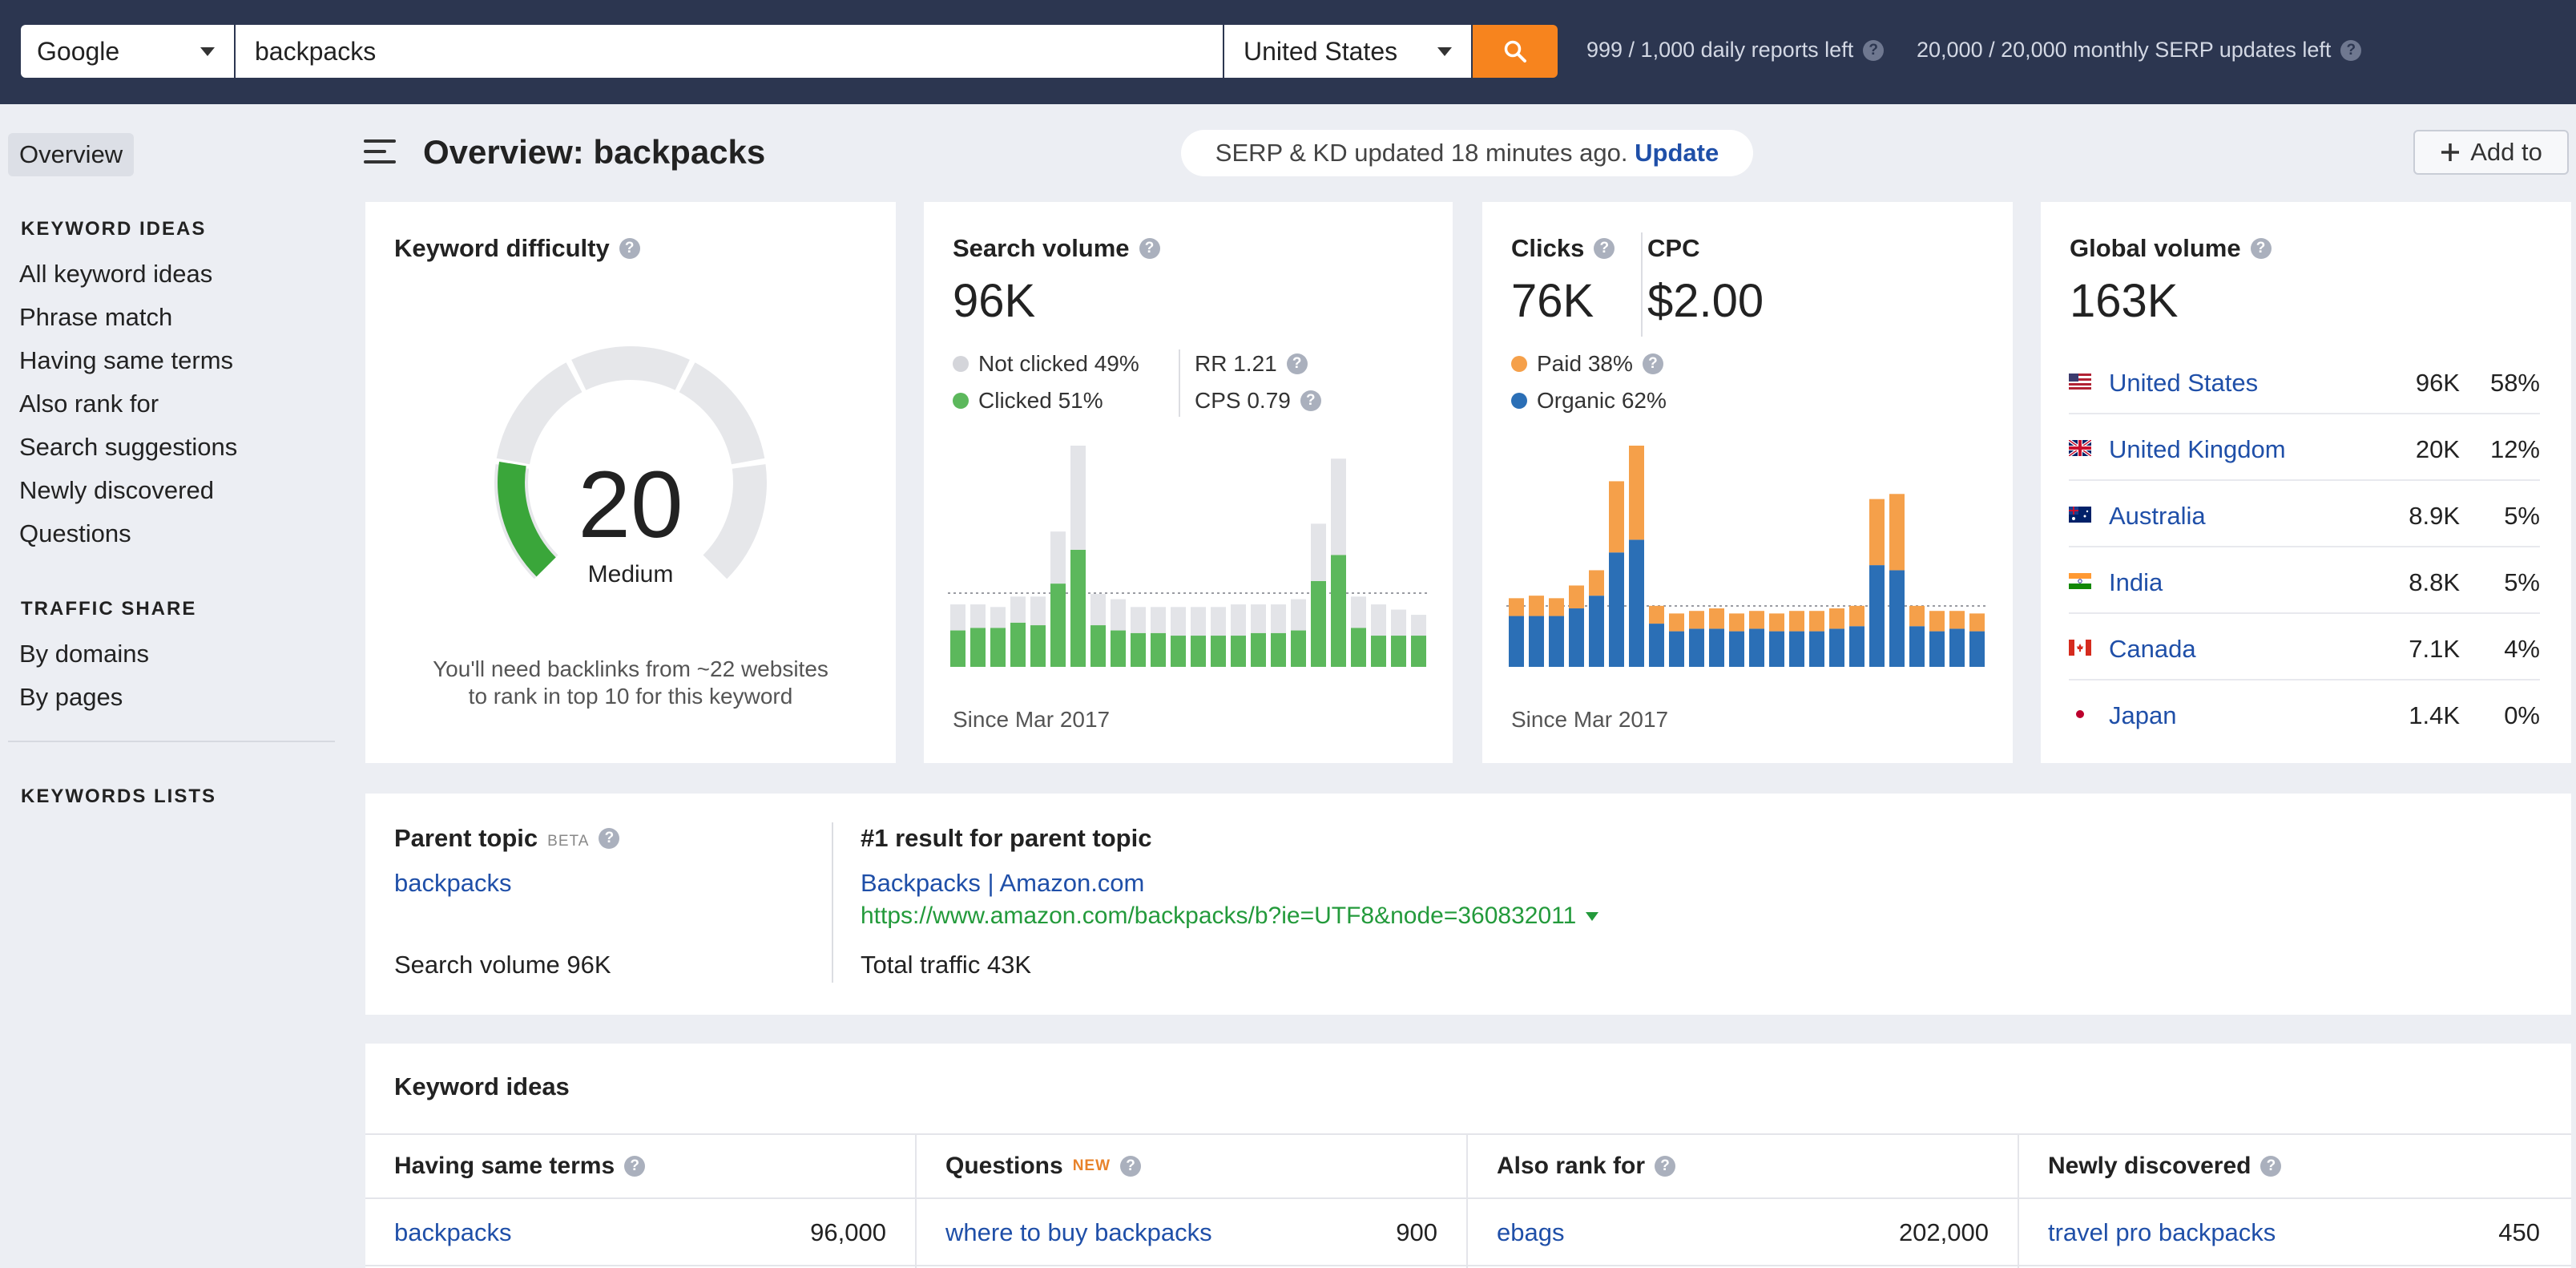 This screenshot has height=1268, width=2576. I want to click on country-name: United Kingdom, so click(2197, 449).